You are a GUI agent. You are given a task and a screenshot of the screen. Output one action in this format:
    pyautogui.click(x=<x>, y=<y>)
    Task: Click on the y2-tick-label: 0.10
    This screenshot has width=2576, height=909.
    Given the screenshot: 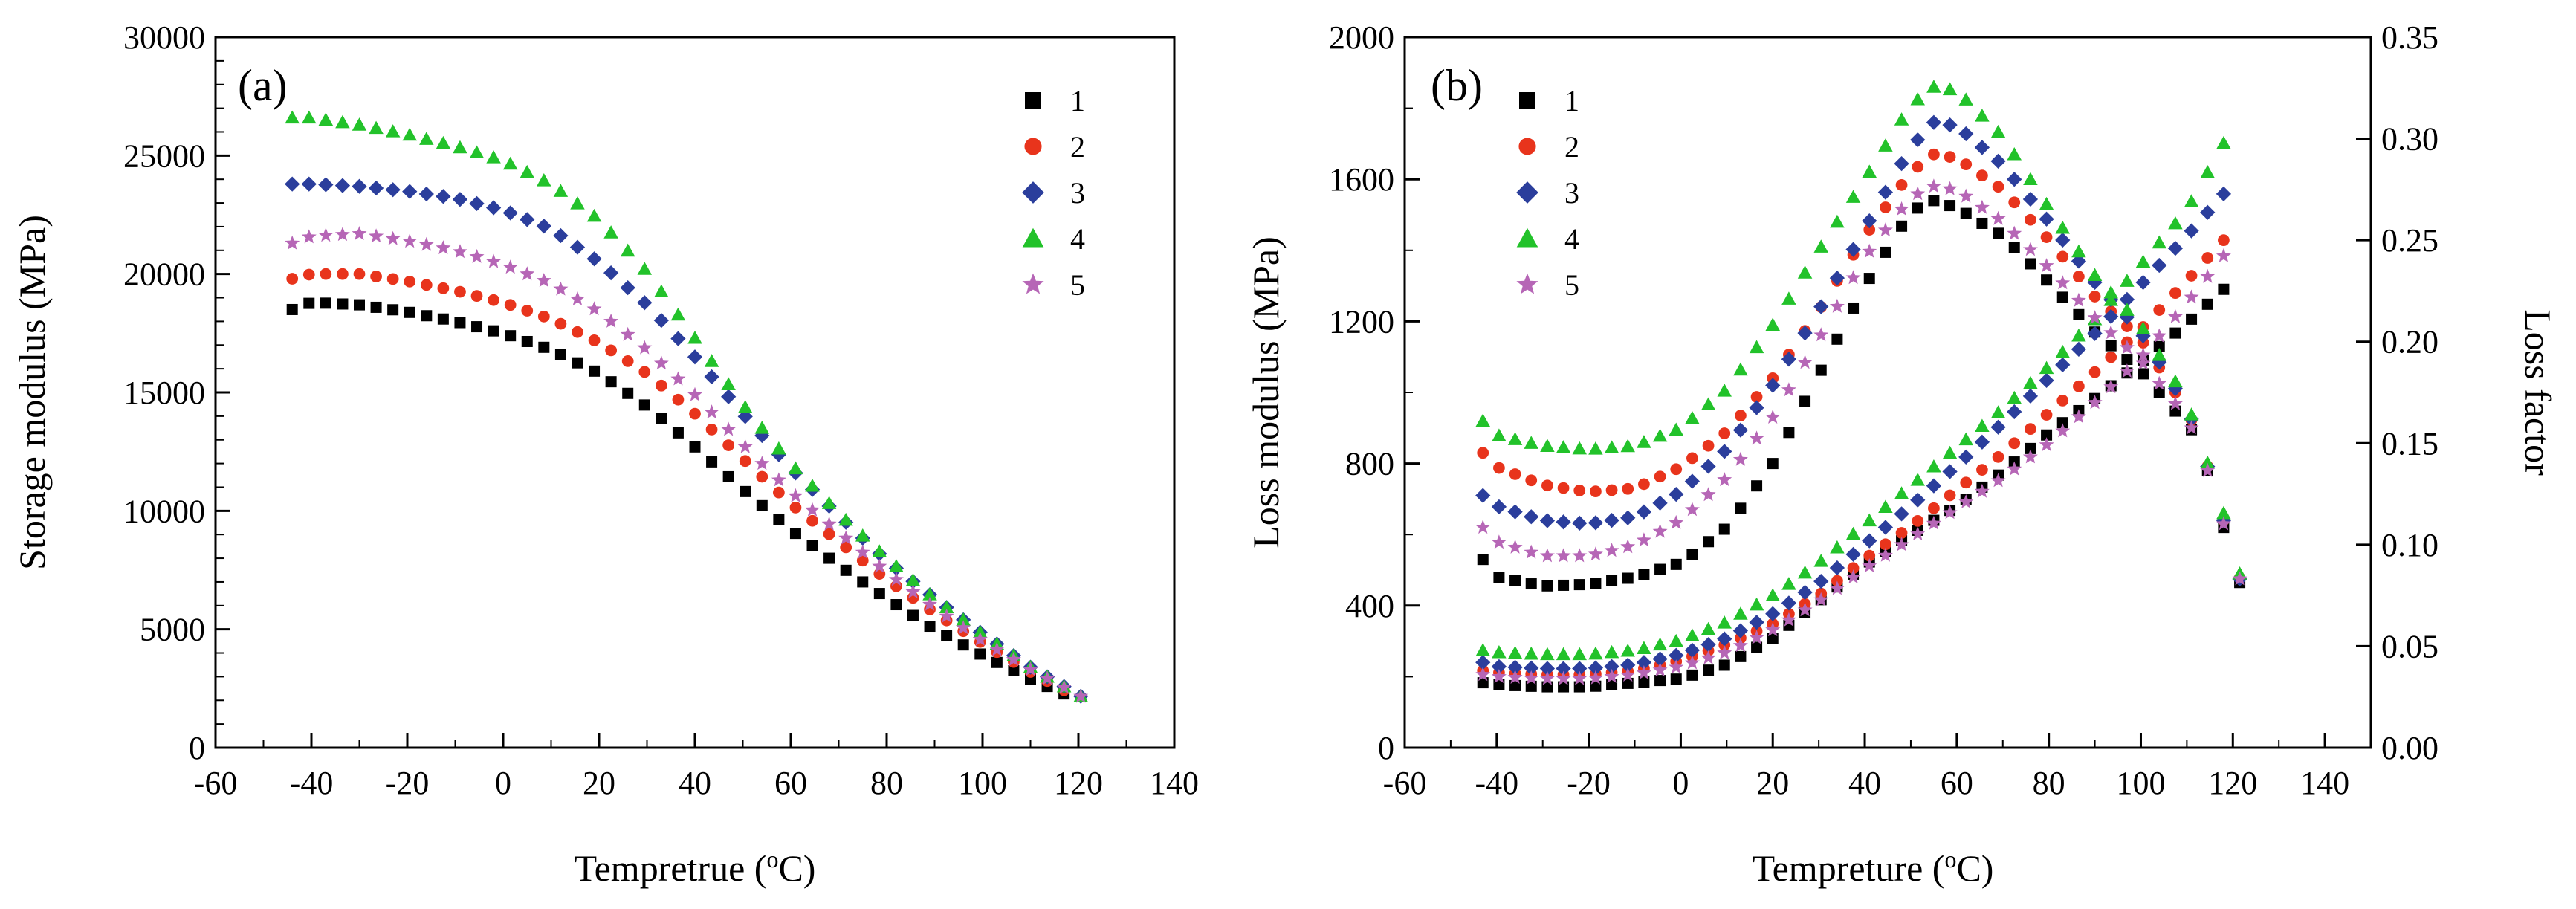 What is the action you would take?
    pyautogui.click(x=2410, y=545)
    